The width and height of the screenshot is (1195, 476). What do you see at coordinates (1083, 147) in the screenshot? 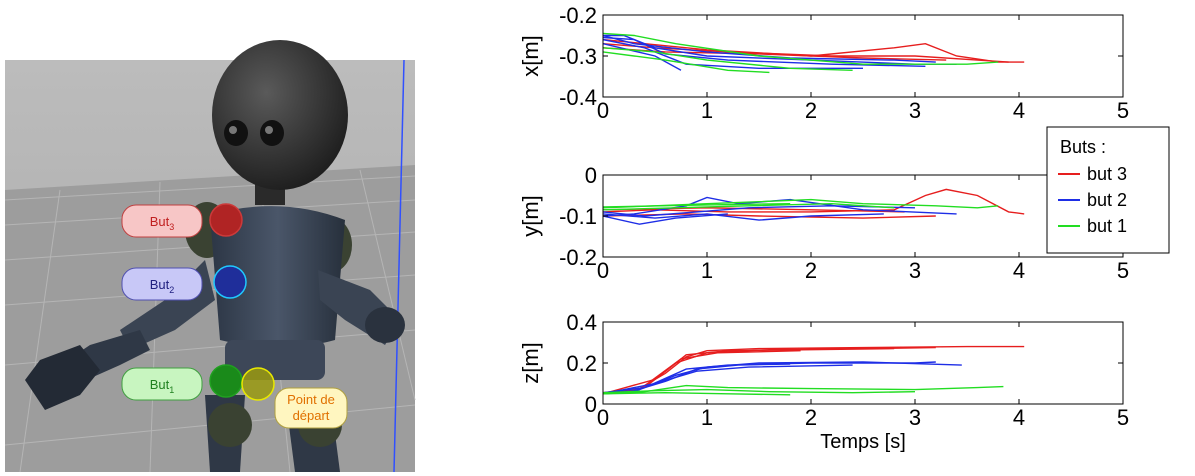
I see `legend-title: Buts :` at bounding box center [1083, 147].